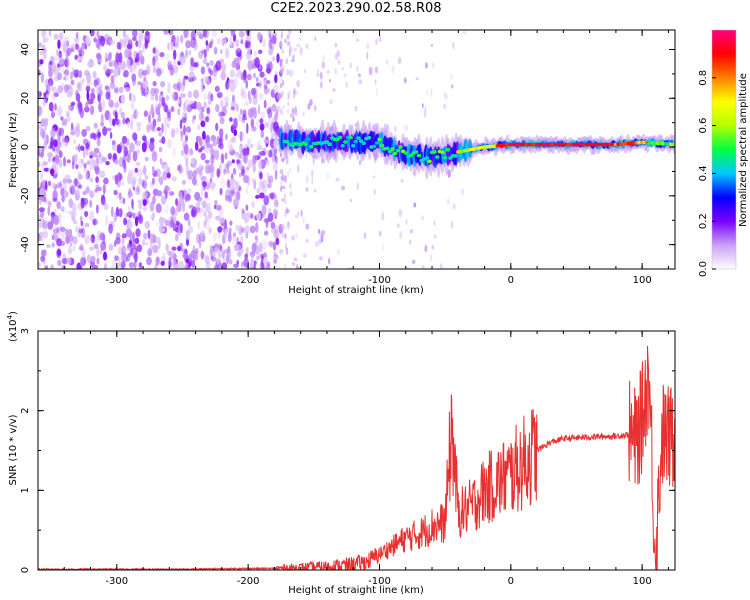 The image size is (750, 600). I want to click on spectrogram-ridge-core, so click(387, 148).